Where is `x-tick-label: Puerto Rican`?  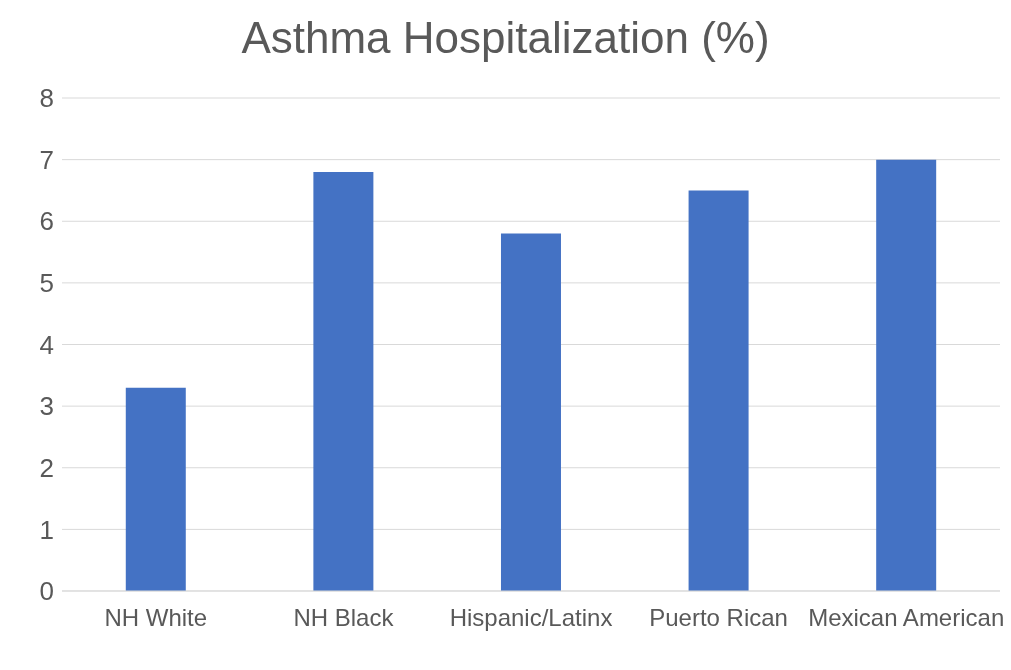
x-tick-label: Puerto Rican is located at coordinates (718, 618).